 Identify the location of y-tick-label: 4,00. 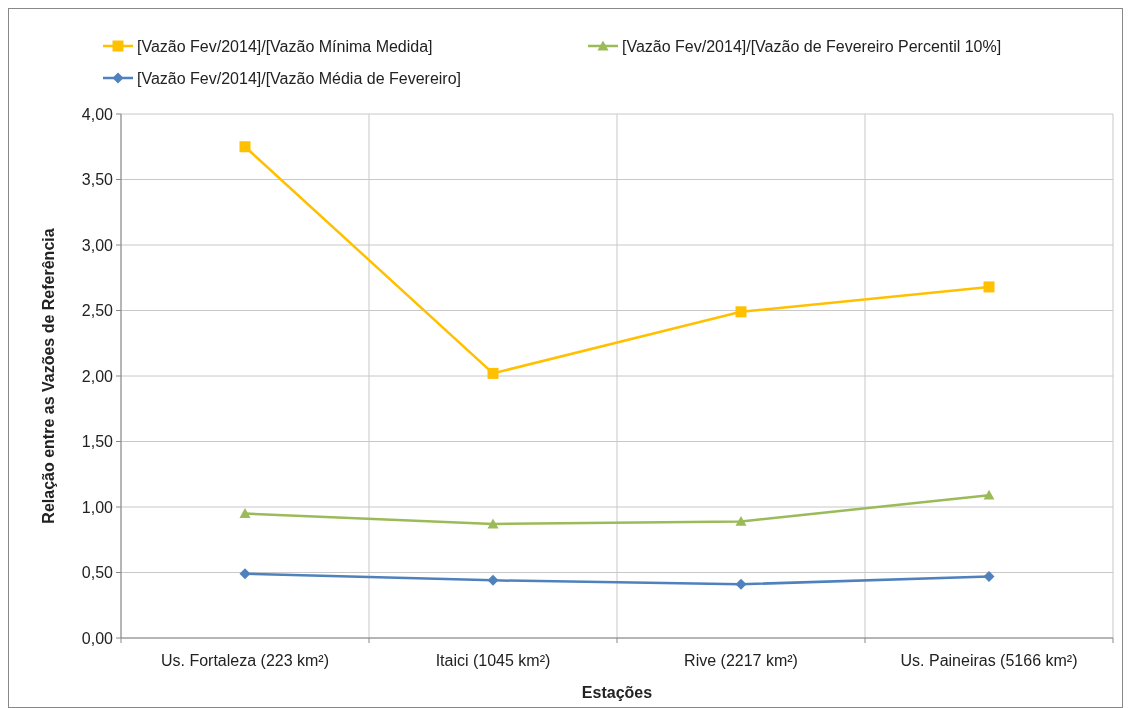
(97, 114).